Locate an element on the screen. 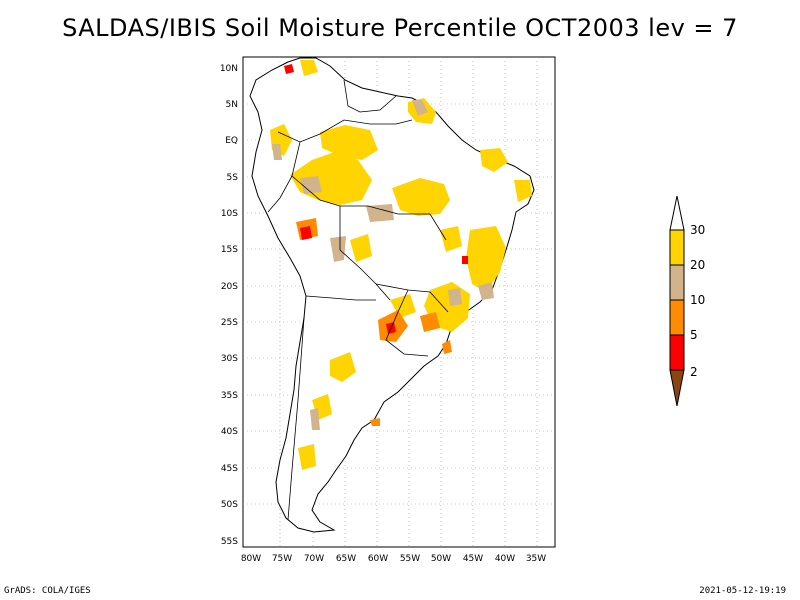 This screenshot has height=600, width=800. lat-label-15s: 15S is located at coordinates (229, 250).